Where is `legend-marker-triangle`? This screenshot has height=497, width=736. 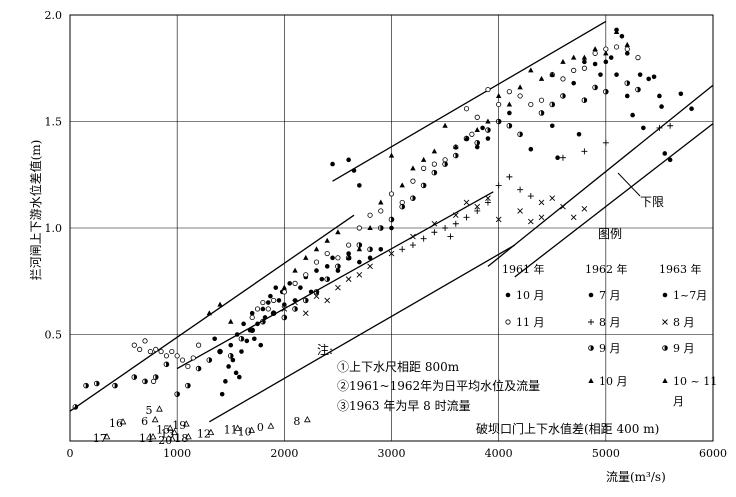
legend-marker-triangle is located at coordinates (665, 380).